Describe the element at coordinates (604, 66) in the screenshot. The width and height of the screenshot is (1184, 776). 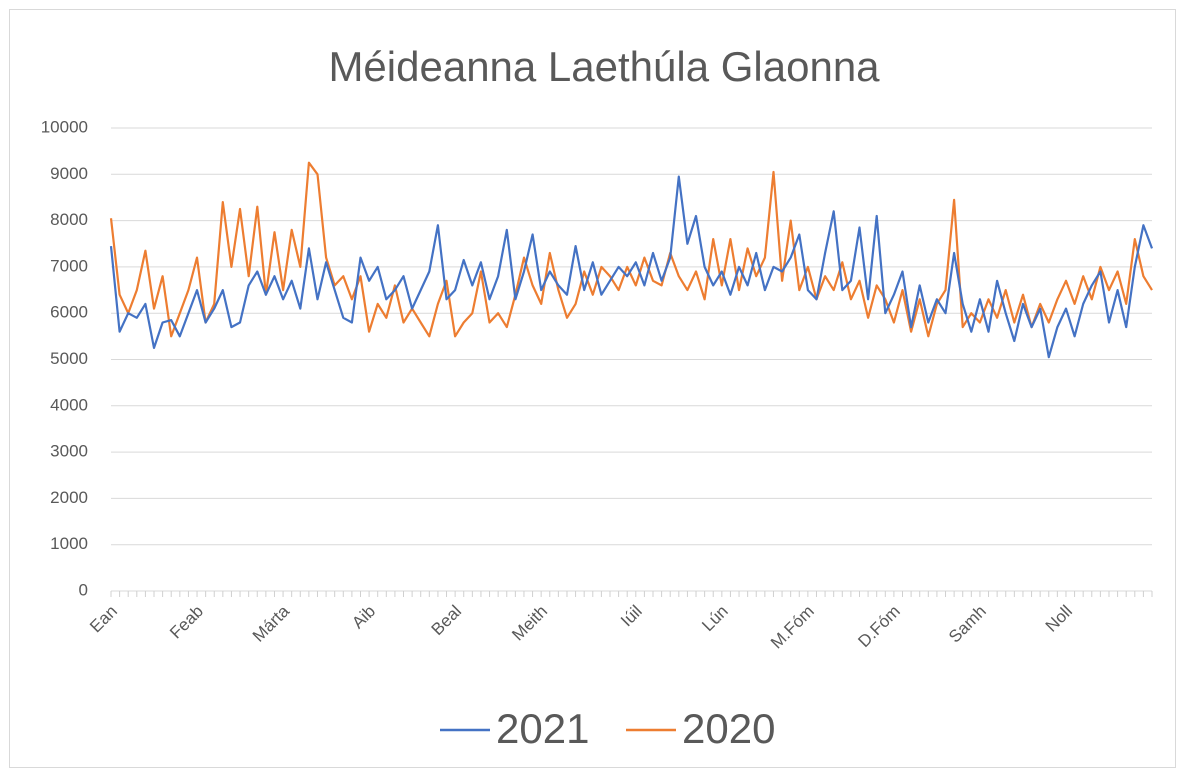
I see `chart-title: Méideanna Laethúla Glaonna` at that location.